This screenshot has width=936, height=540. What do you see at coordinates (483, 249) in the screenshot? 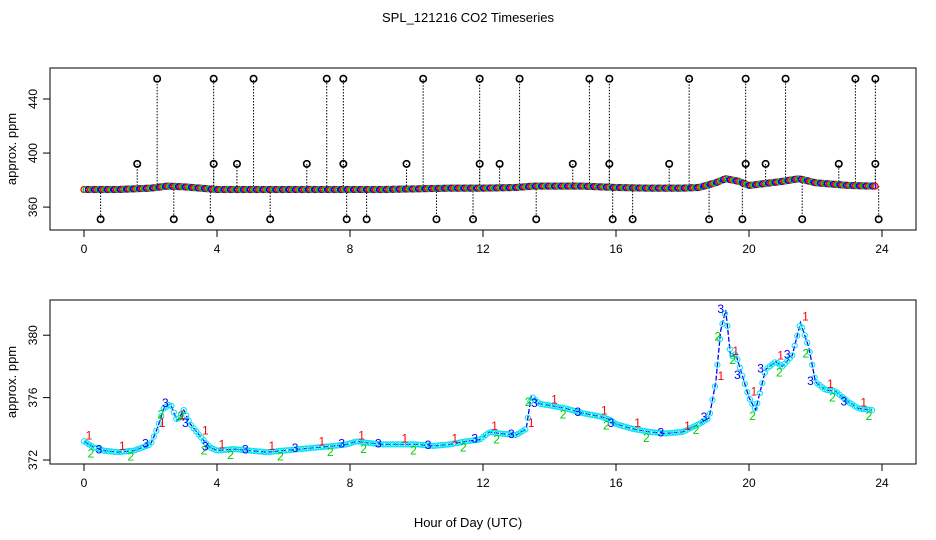
I see `top-x-tick-label: 12` at bounding box center [483, 249].